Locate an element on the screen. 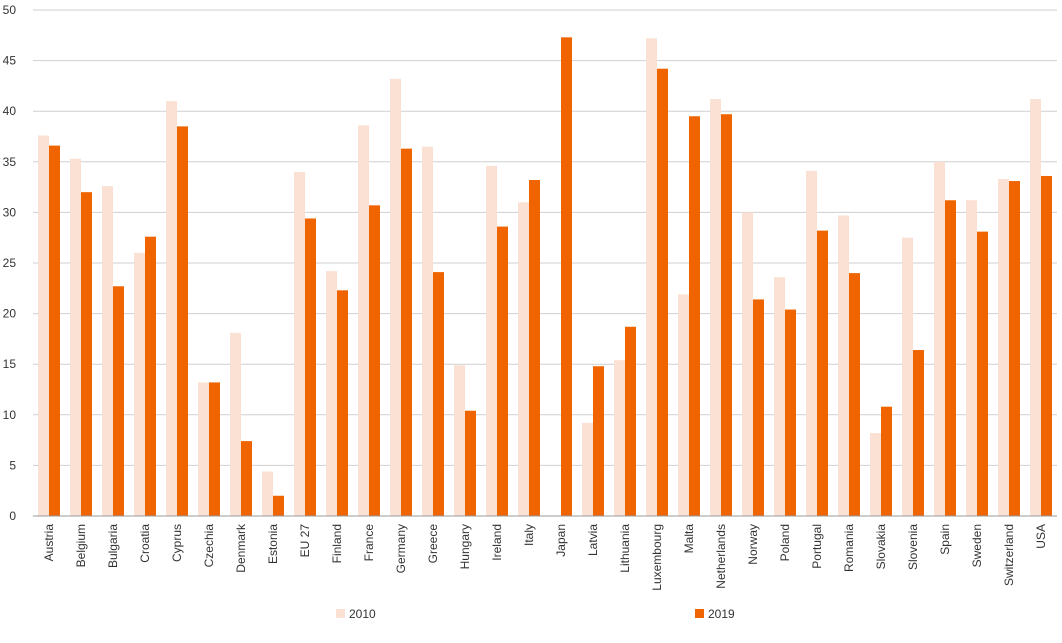  bar-2010-lithuania is located at coordinates (619, 438).